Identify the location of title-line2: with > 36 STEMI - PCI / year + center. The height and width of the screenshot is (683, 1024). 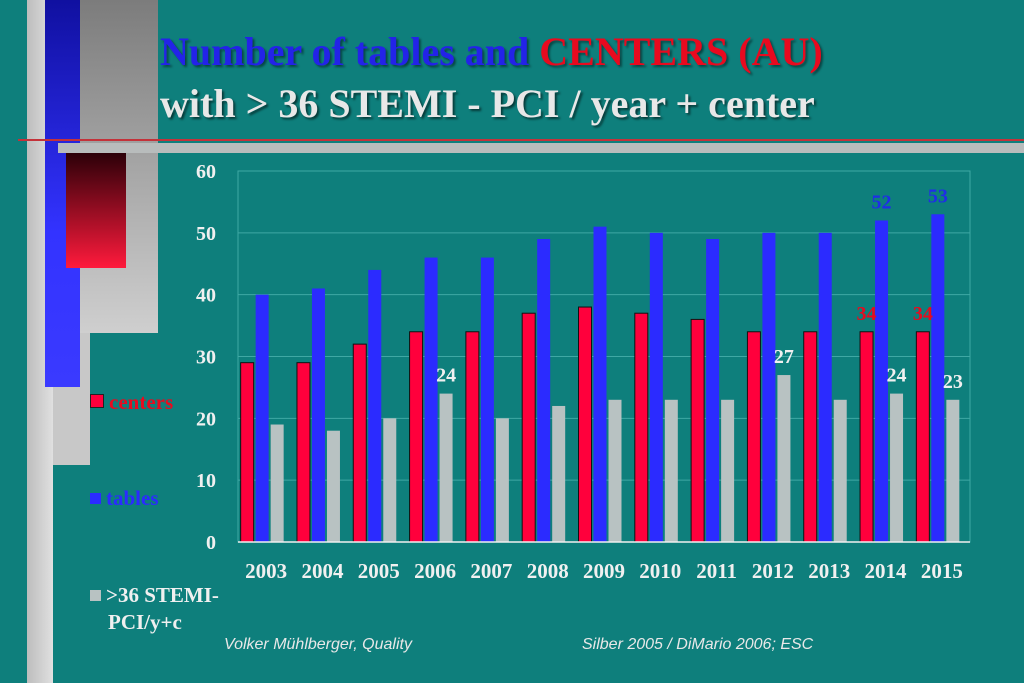
(487, 103).